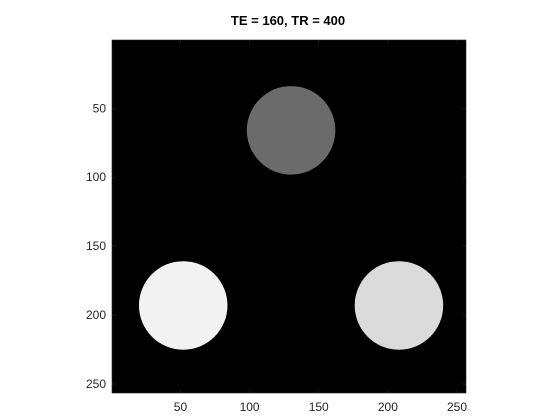 The height and width of the screenshot is (420, 560). Describe the element at coordinates (96, 177) in the screenshot. I see `y-tick-label: 100` at that location.